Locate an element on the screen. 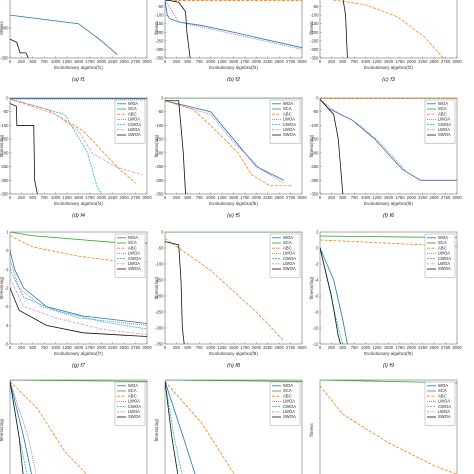 The width and height of the screenshot is (474, 474). y-tick-label: 2 is located at coordinates (317, 232).